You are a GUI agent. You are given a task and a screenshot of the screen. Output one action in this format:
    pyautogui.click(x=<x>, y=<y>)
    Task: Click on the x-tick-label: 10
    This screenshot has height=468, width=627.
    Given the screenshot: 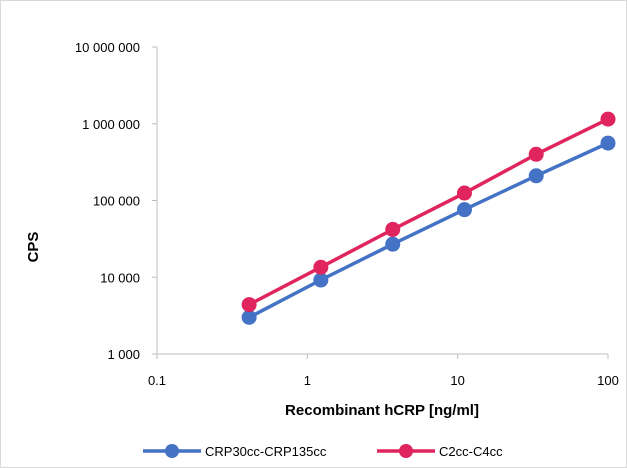 What is the action you would take?
    pyautogui.click(x=457, y=380)
    